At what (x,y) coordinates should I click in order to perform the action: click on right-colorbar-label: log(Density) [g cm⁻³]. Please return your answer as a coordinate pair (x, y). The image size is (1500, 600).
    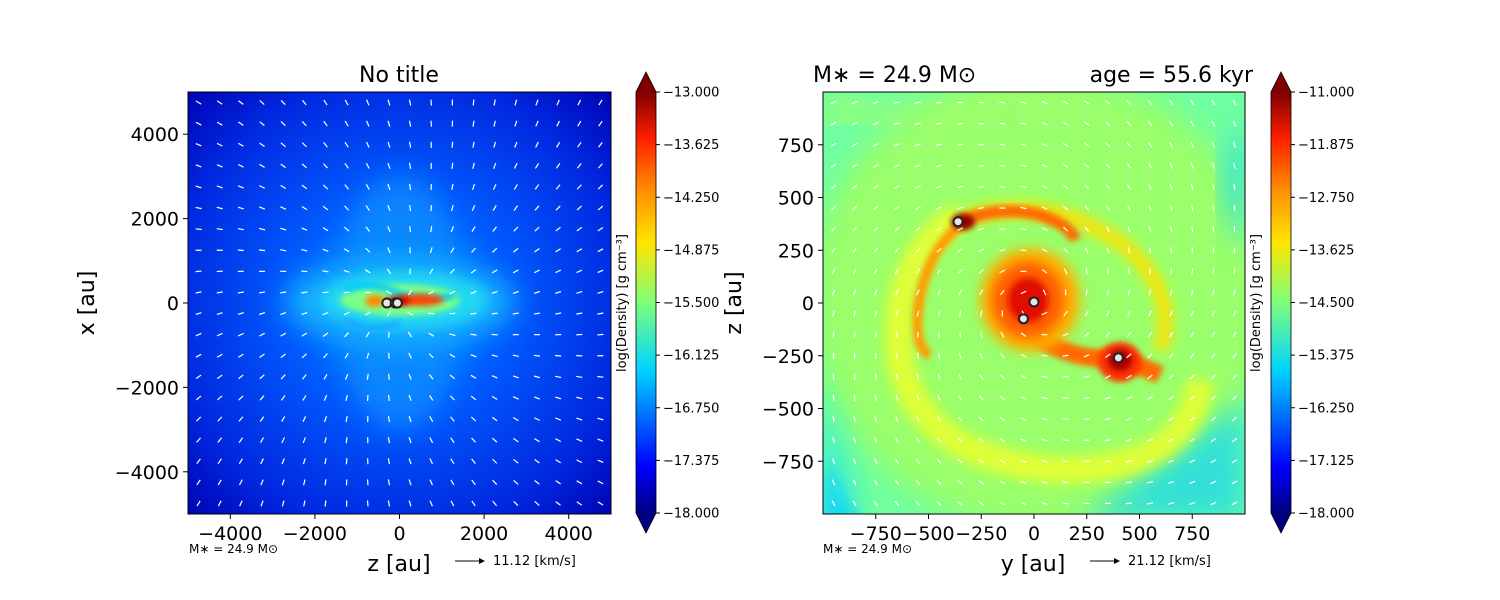
    Looking at the image, I should click on (1256, 303).